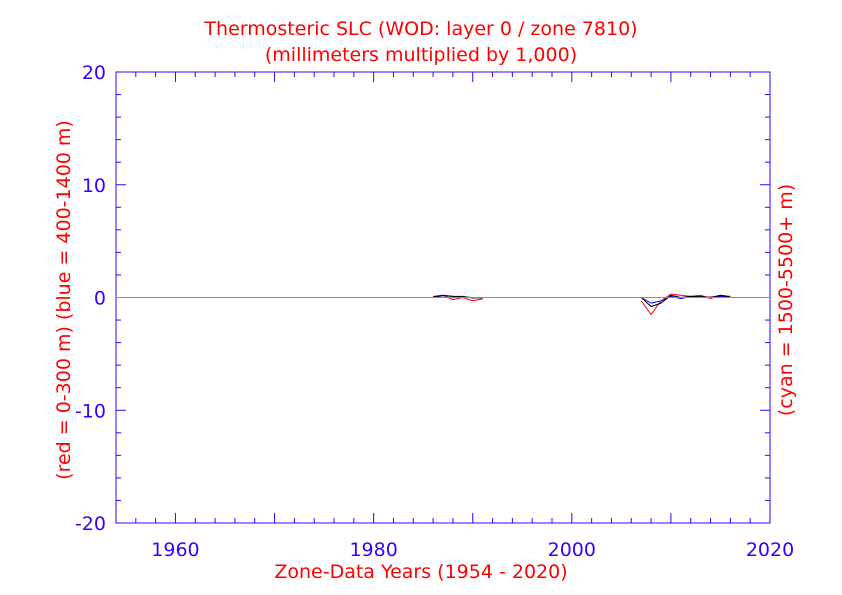  What do you see at coordinates (572, 550) in the screenshot?
I see `x-tick-label: 2000` at bounding box center [572, 550].